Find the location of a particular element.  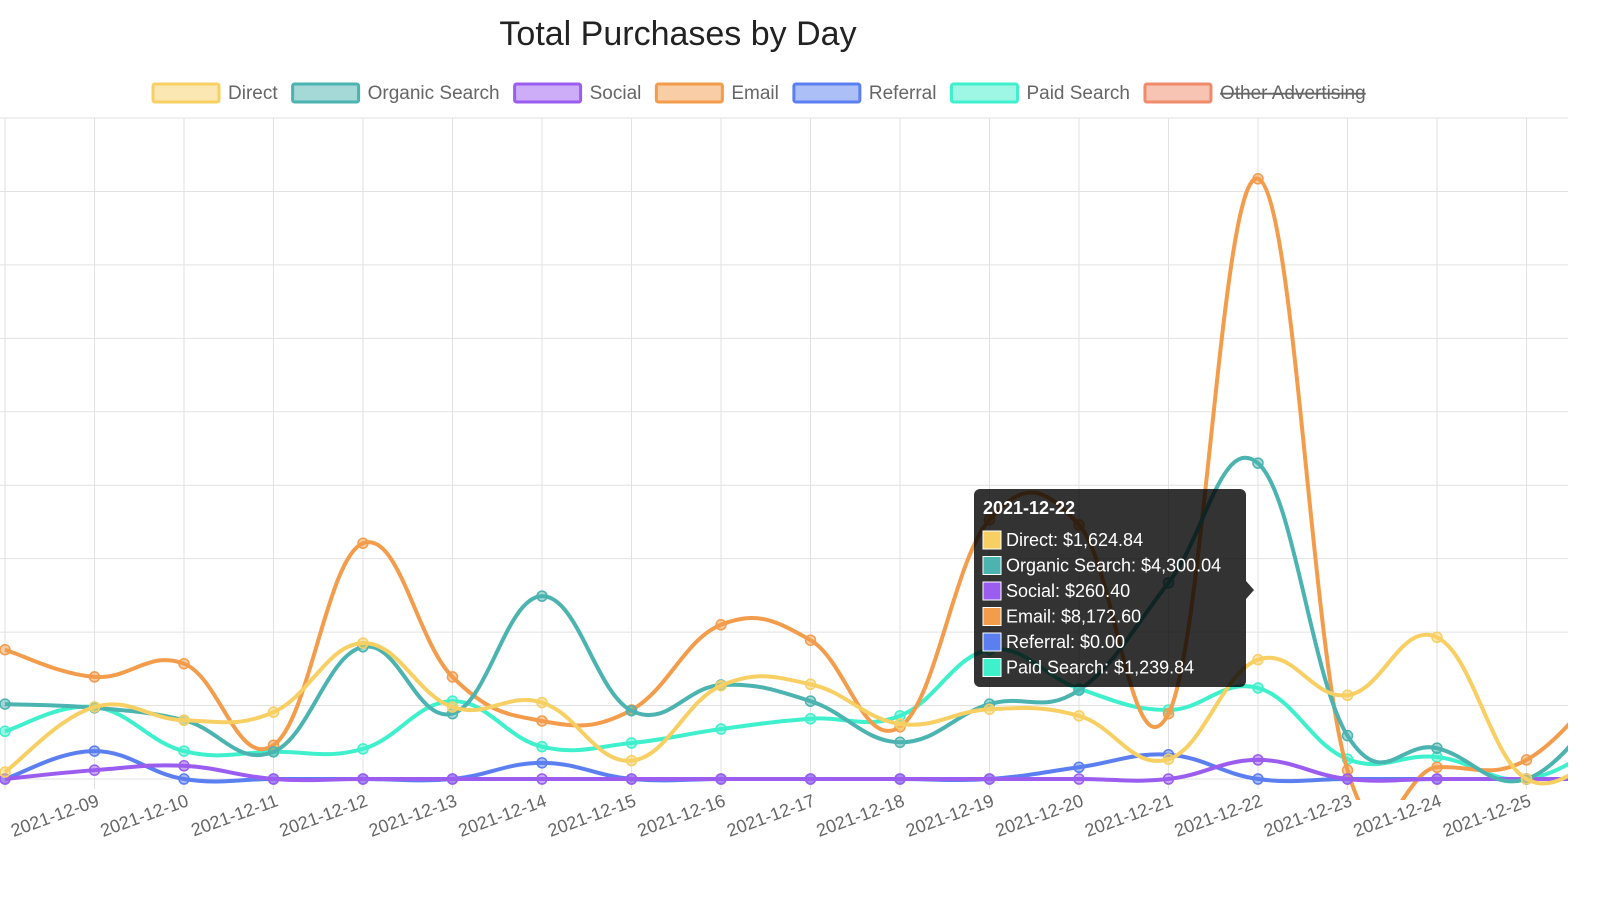

legend-item: Referral is located at coordinates (864, 93).